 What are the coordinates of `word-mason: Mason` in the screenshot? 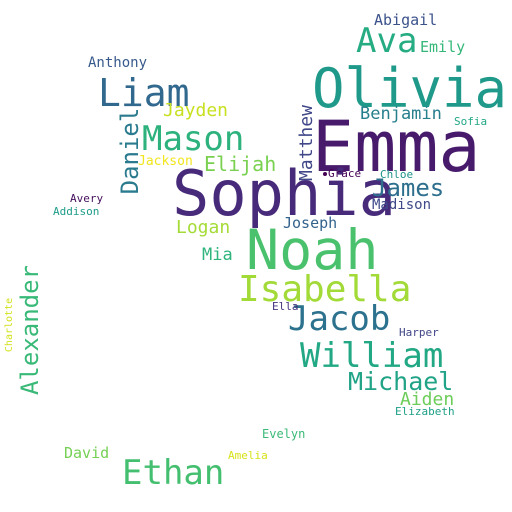 It's located at (193, 139).